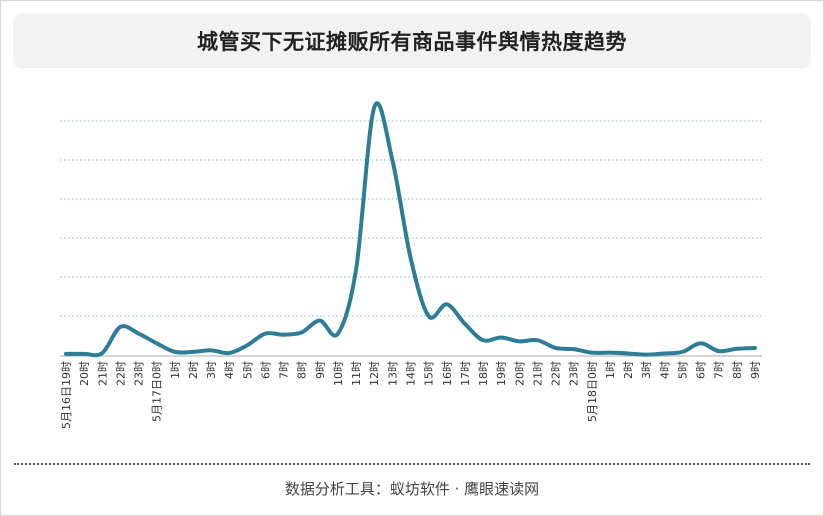  I want to click on x-tick-label: 18时, so click(483, 373).